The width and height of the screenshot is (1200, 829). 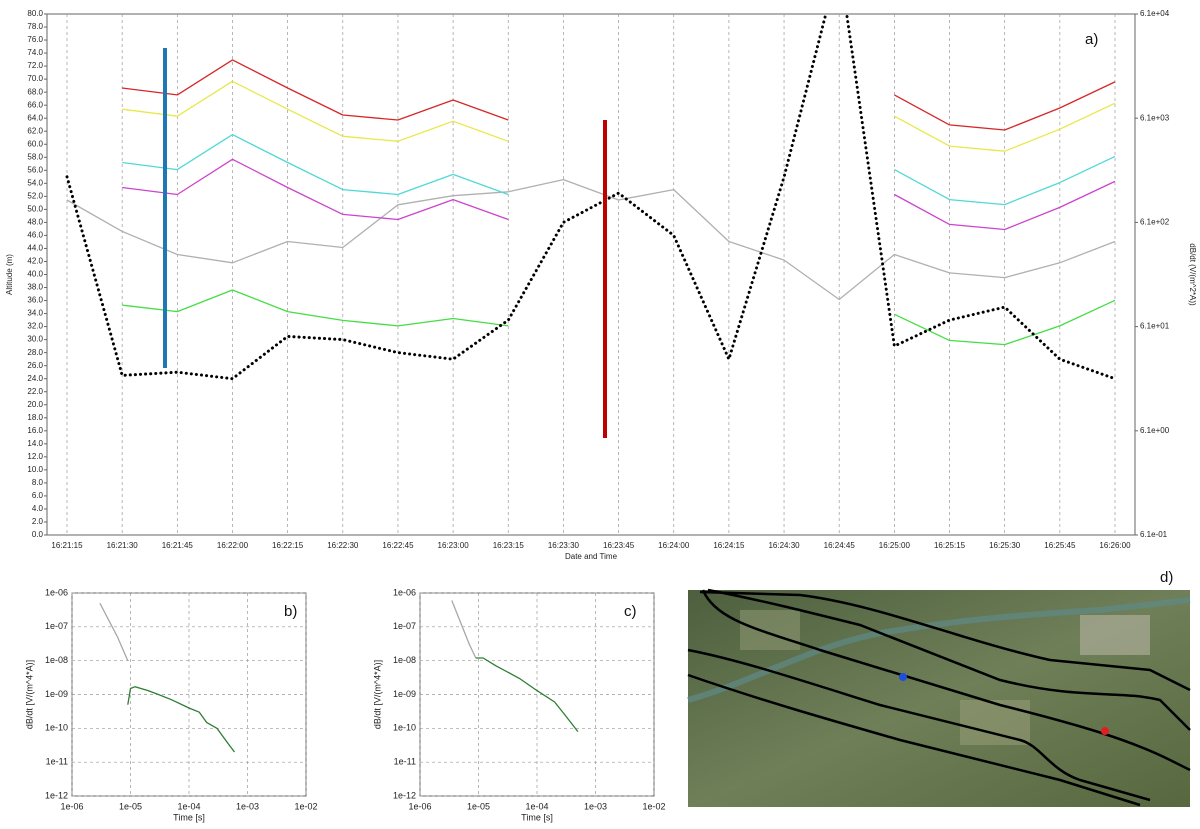 What do you see at coordinates (38, 521) in the screenshot?
I see `y-tick-label: 2.0` at bounding box center [38, 521].